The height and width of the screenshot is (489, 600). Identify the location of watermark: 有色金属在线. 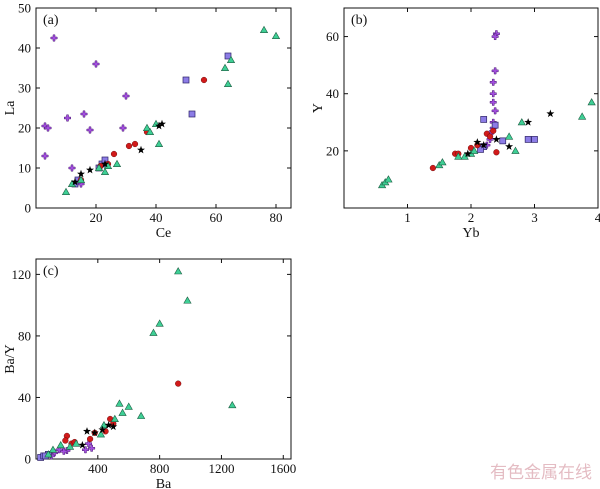
(541, 473).